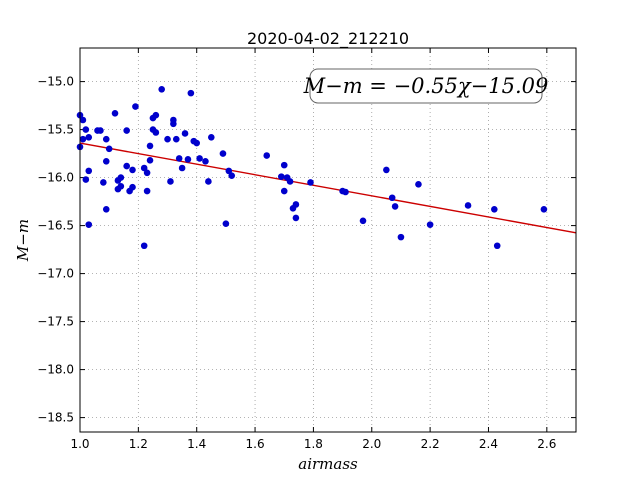 The image size is (640, 480). Describe the element at coordinates (55, 274) in the screenshot. I see `y-tick-label: −17.0` at that location.